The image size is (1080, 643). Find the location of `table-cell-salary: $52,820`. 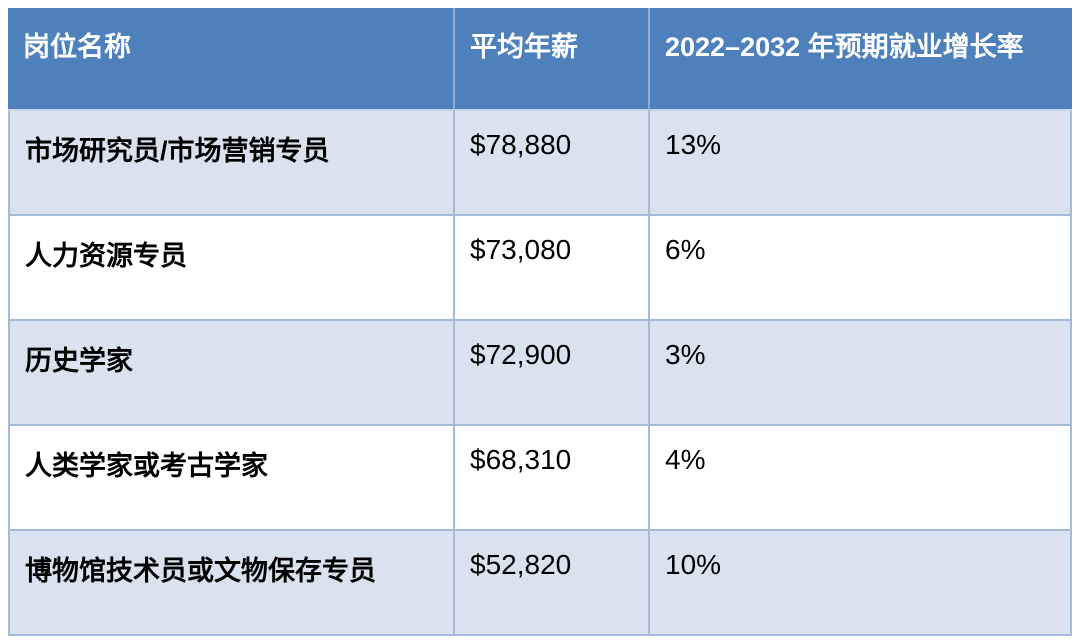

table-cell-salary: $52,820 is located at coordinates (552, 583).